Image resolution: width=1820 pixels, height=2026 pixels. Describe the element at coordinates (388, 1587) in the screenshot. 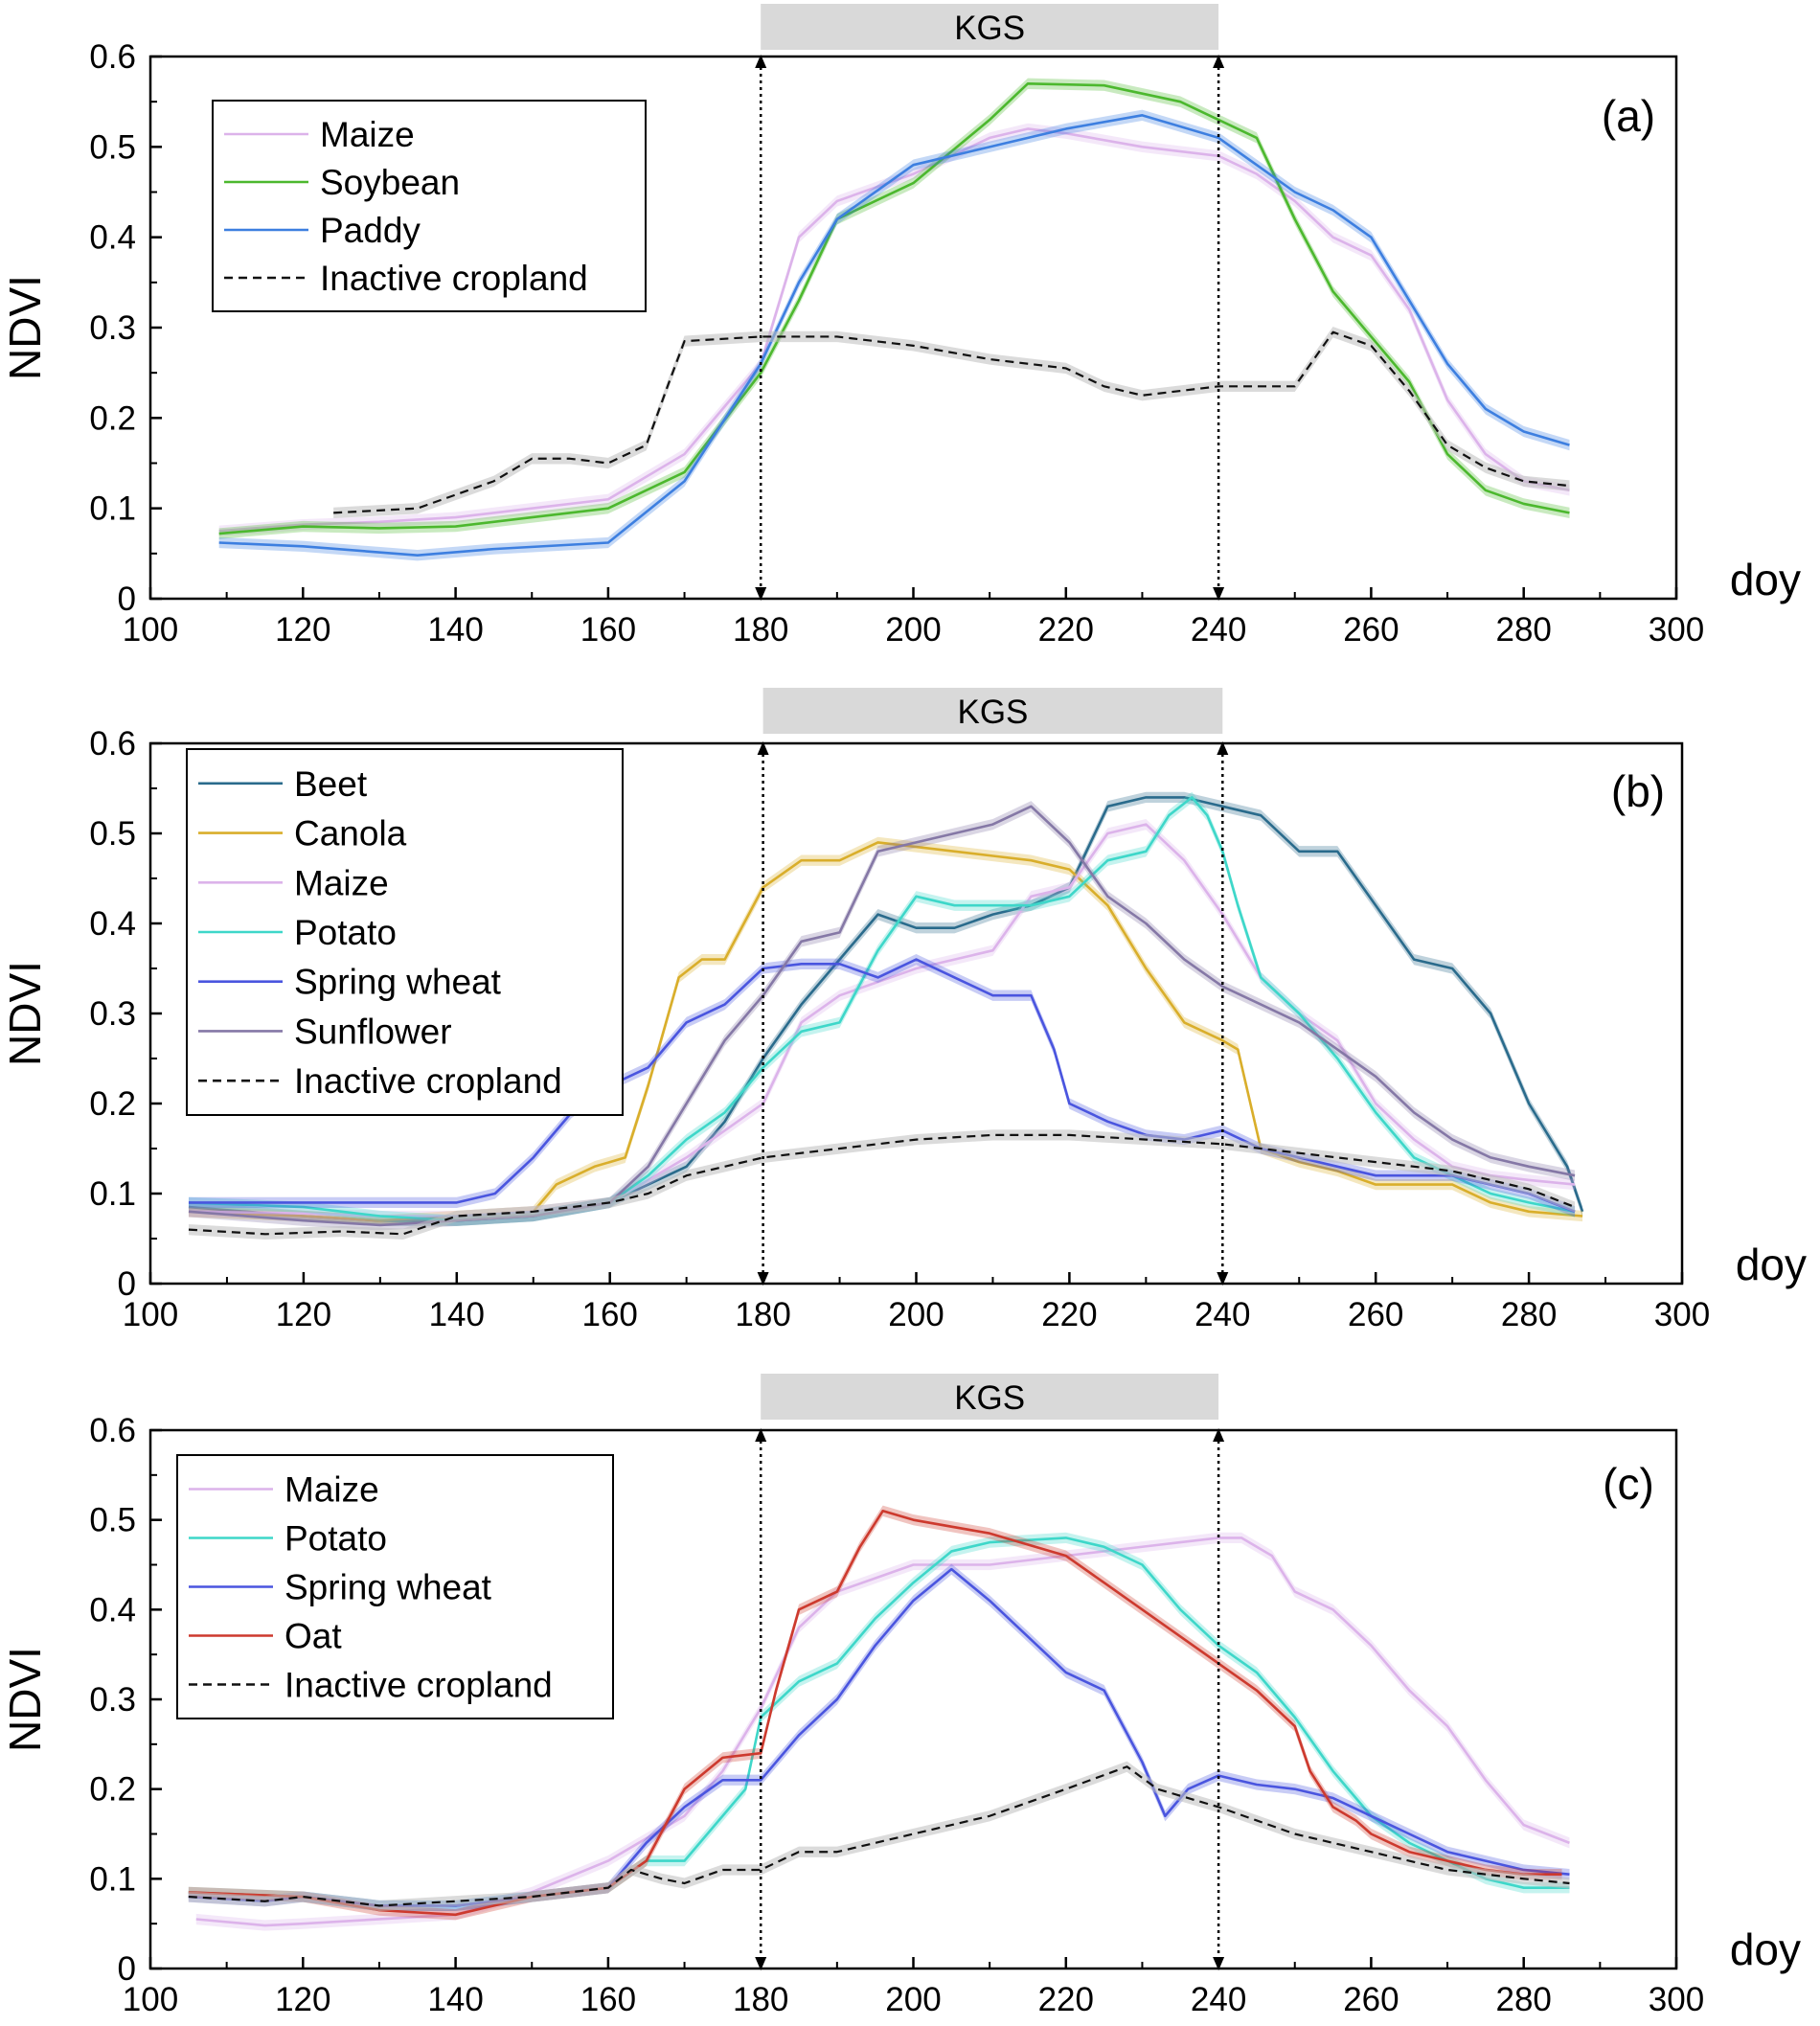

I see `legend-entry: Spring wheat` at that location.